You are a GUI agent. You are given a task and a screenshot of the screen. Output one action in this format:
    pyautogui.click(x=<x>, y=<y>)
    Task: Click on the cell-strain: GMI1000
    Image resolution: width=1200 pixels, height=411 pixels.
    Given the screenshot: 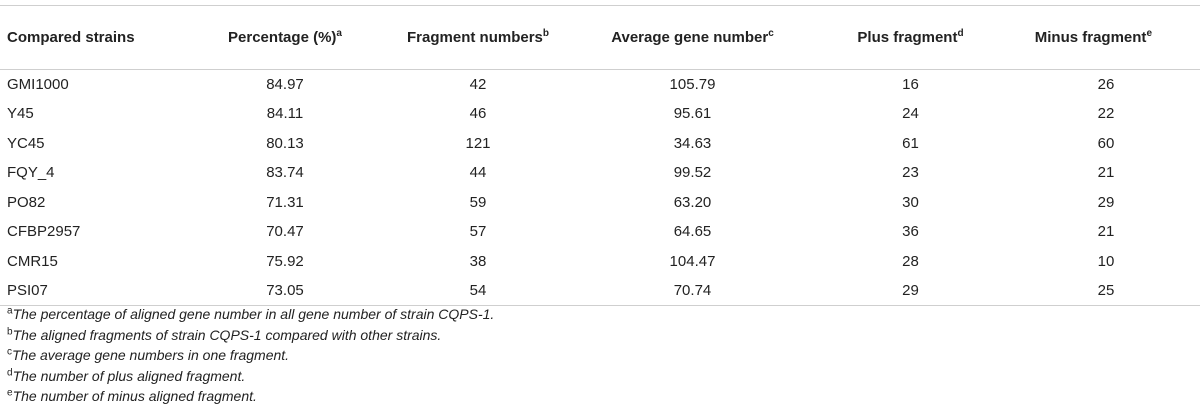 What is the action you would take?
    pyautogui.click(x=38, y=84)
    